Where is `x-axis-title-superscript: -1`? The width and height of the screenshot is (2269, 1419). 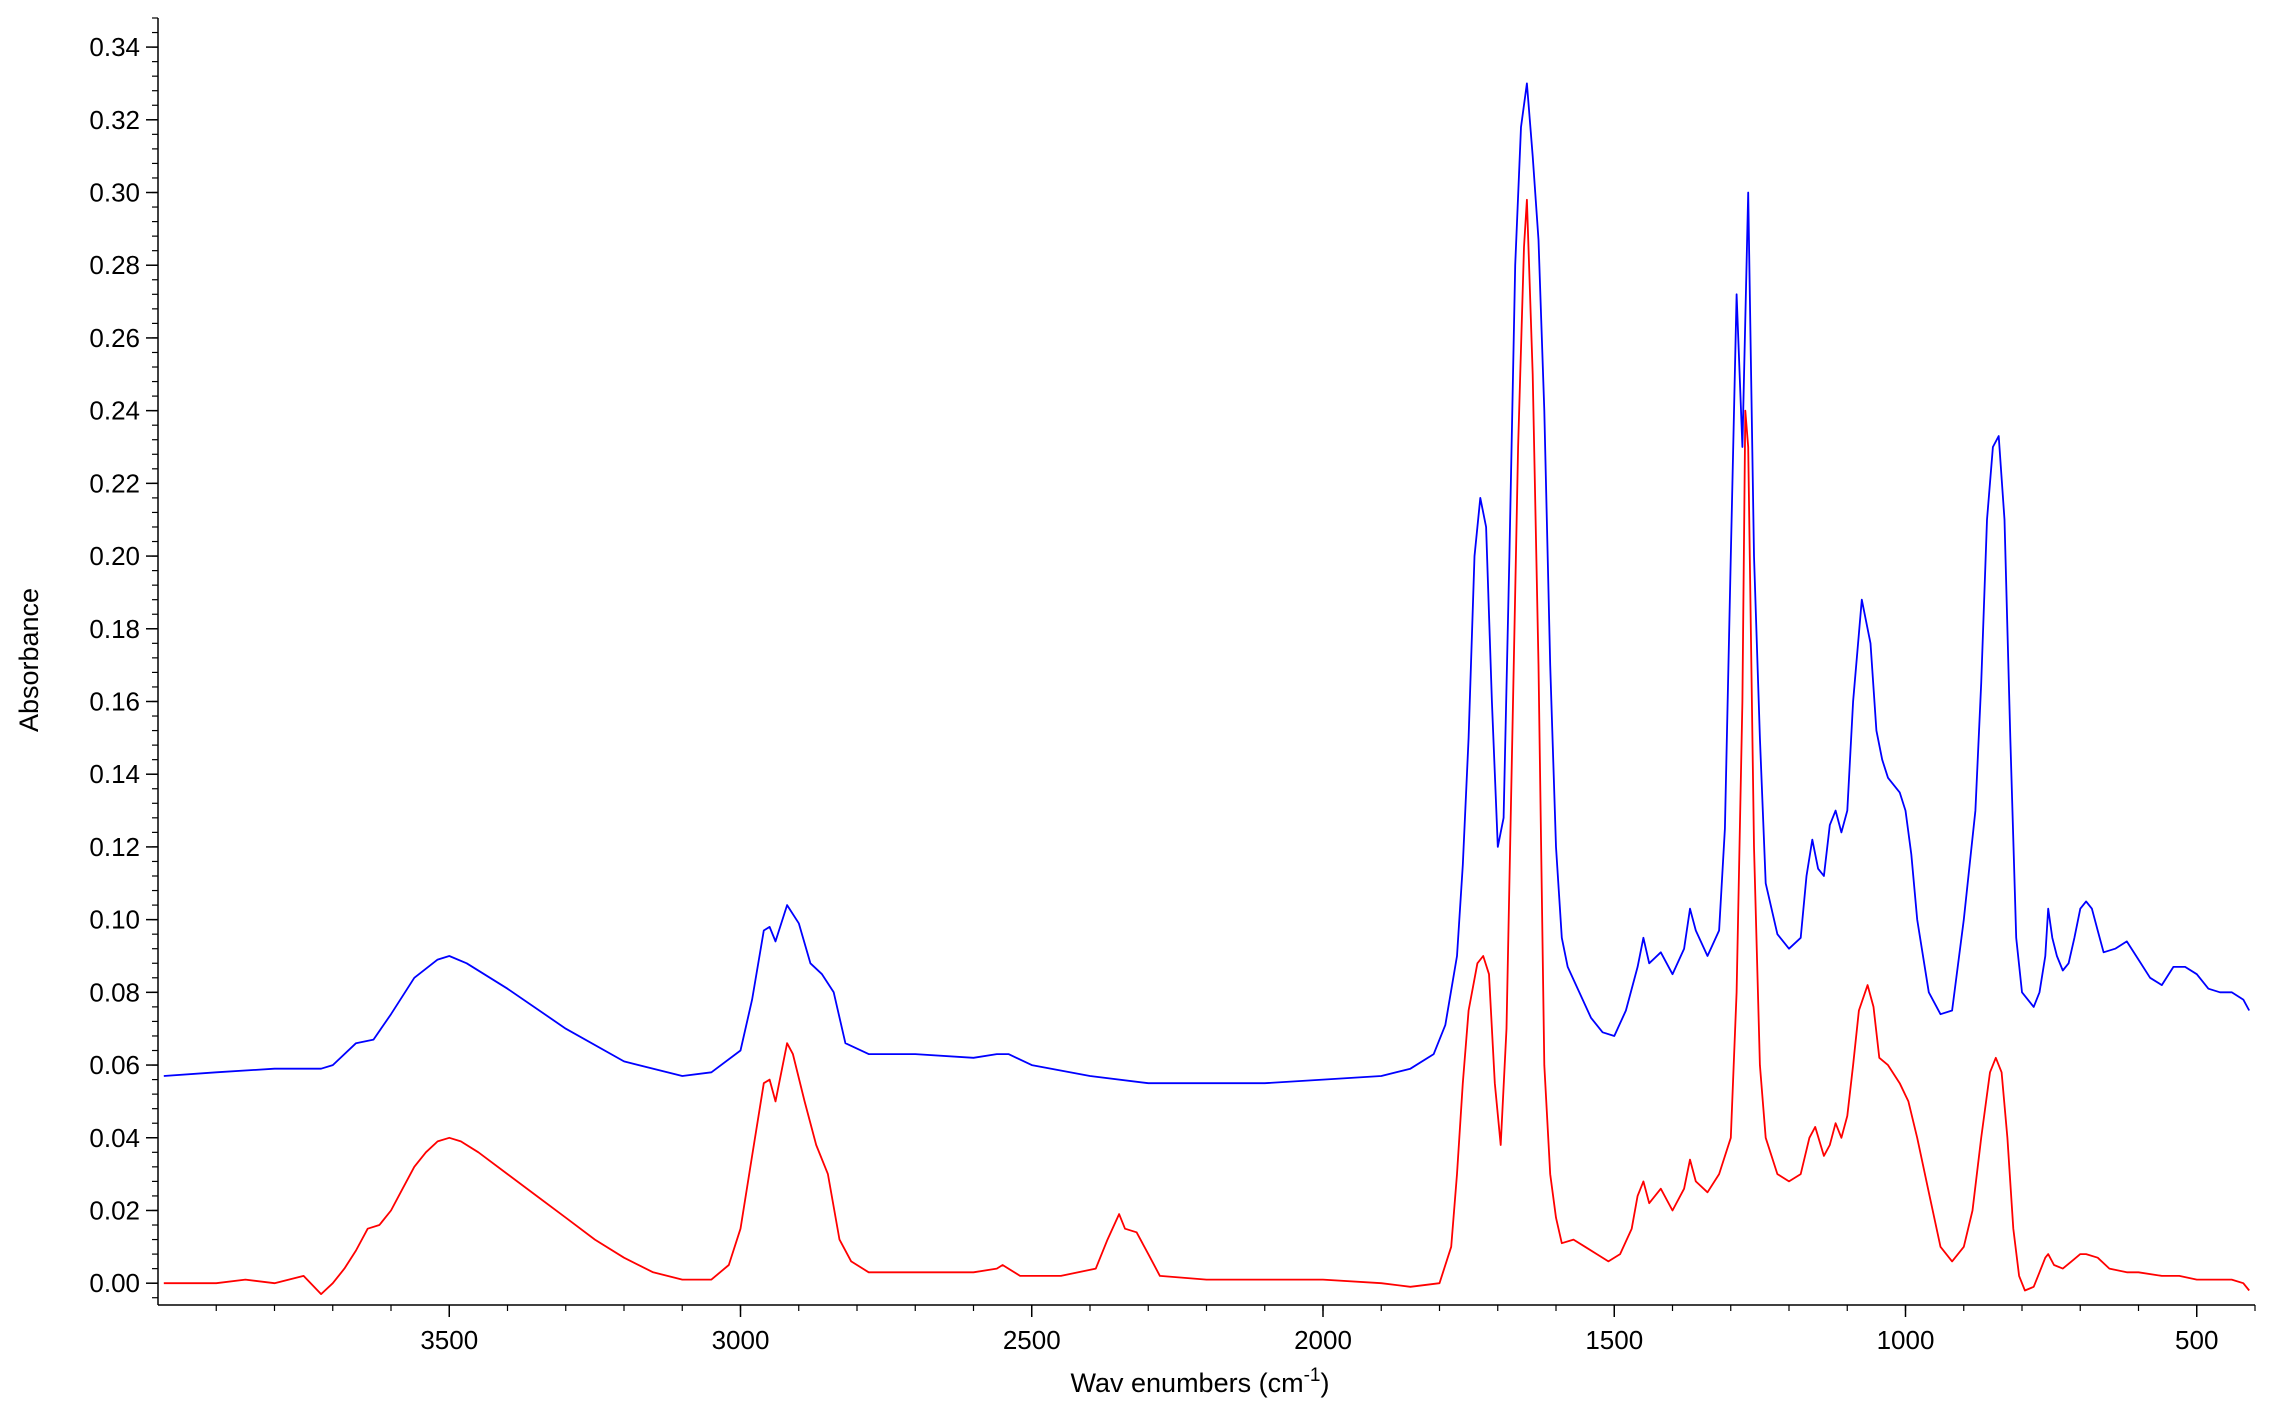 x-axis-title-superscript: -1 is located at coordinates (1312, 1375).